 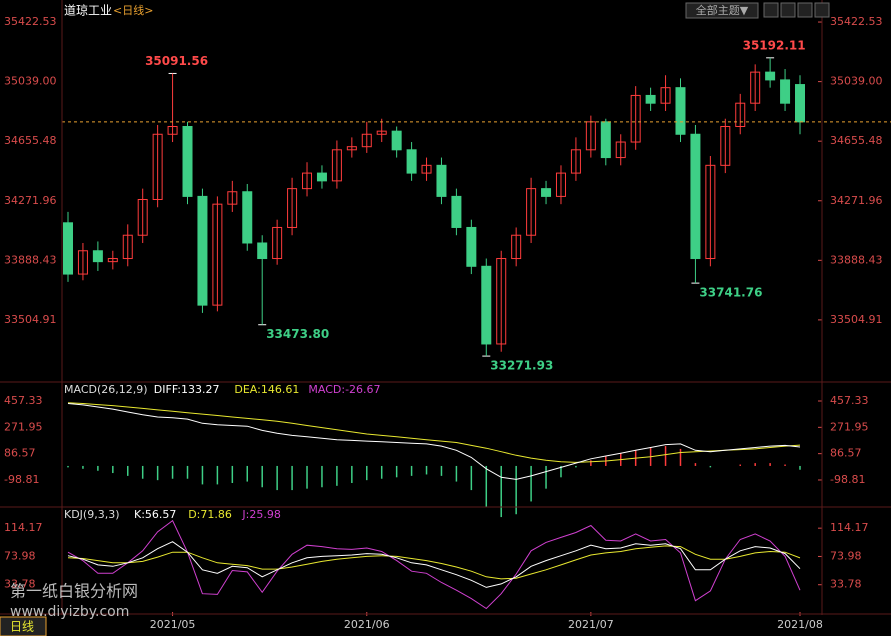 What do you see at coordinates (266, 389) in the screenshot?
I see `legend-entry: DEA:146.61` at bounding box center [266, 389].